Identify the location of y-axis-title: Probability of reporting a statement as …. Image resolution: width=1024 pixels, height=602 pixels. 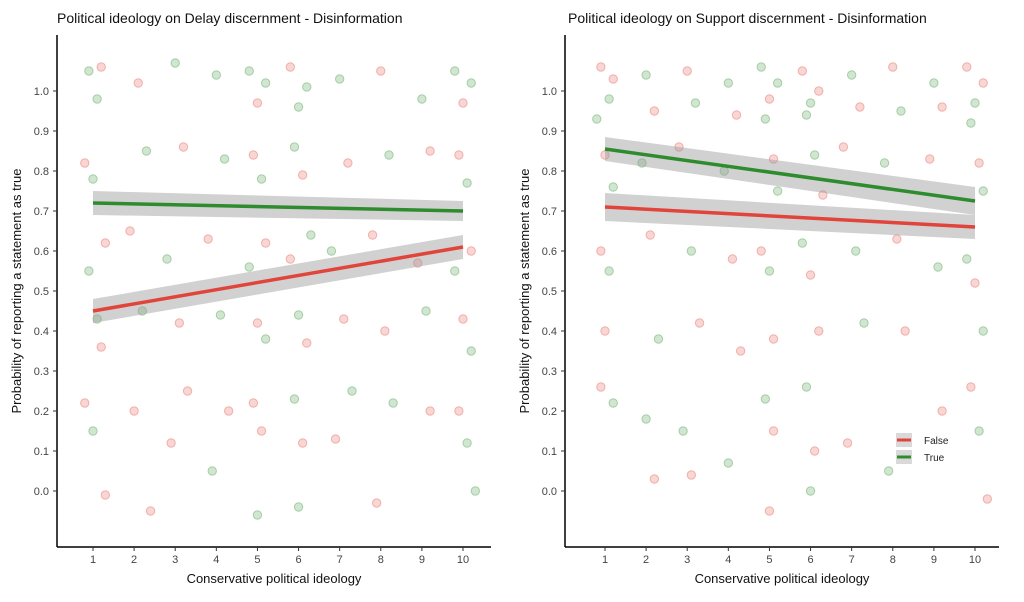
(524, 291).